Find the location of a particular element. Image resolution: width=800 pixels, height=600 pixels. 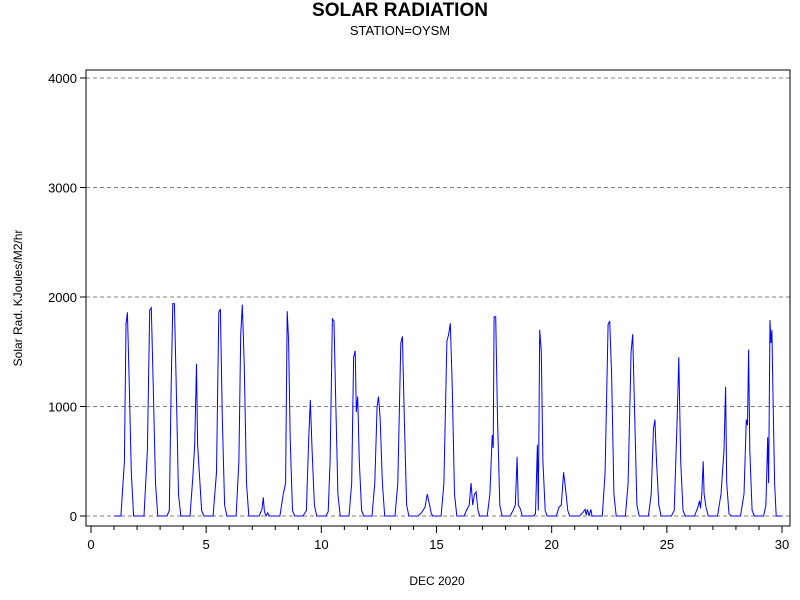

y-tick-label: 1000 is located at coordinates (62, 407).